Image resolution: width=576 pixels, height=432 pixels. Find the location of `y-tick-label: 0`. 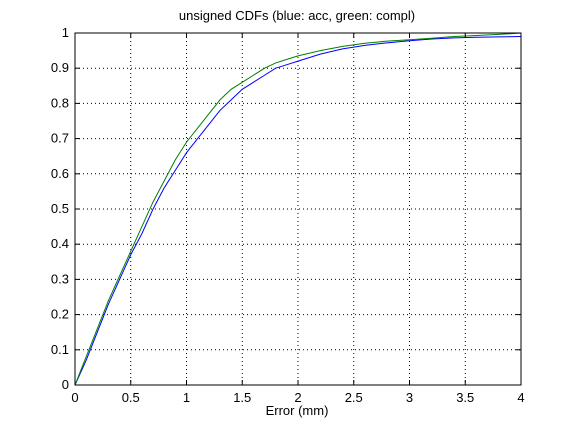

y-tick-label: 0 is located at coordinates (65, 384).